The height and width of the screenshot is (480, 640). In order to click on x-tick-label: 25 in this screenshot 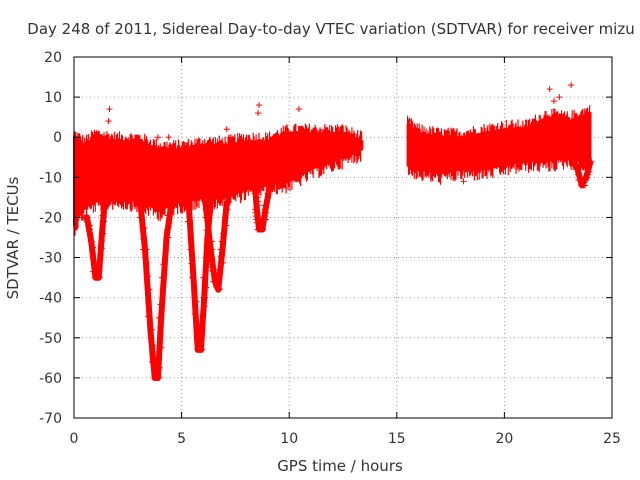, I will do `click(612, 439)`.